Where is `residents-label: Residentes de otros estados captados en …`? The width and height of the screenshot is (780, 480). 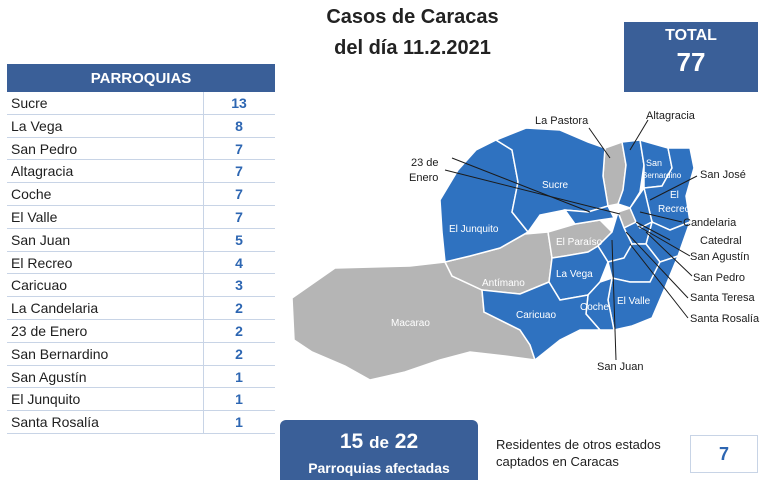
residents-label: Residentes de otros estados captados en … is located at coordinates (578, 453).